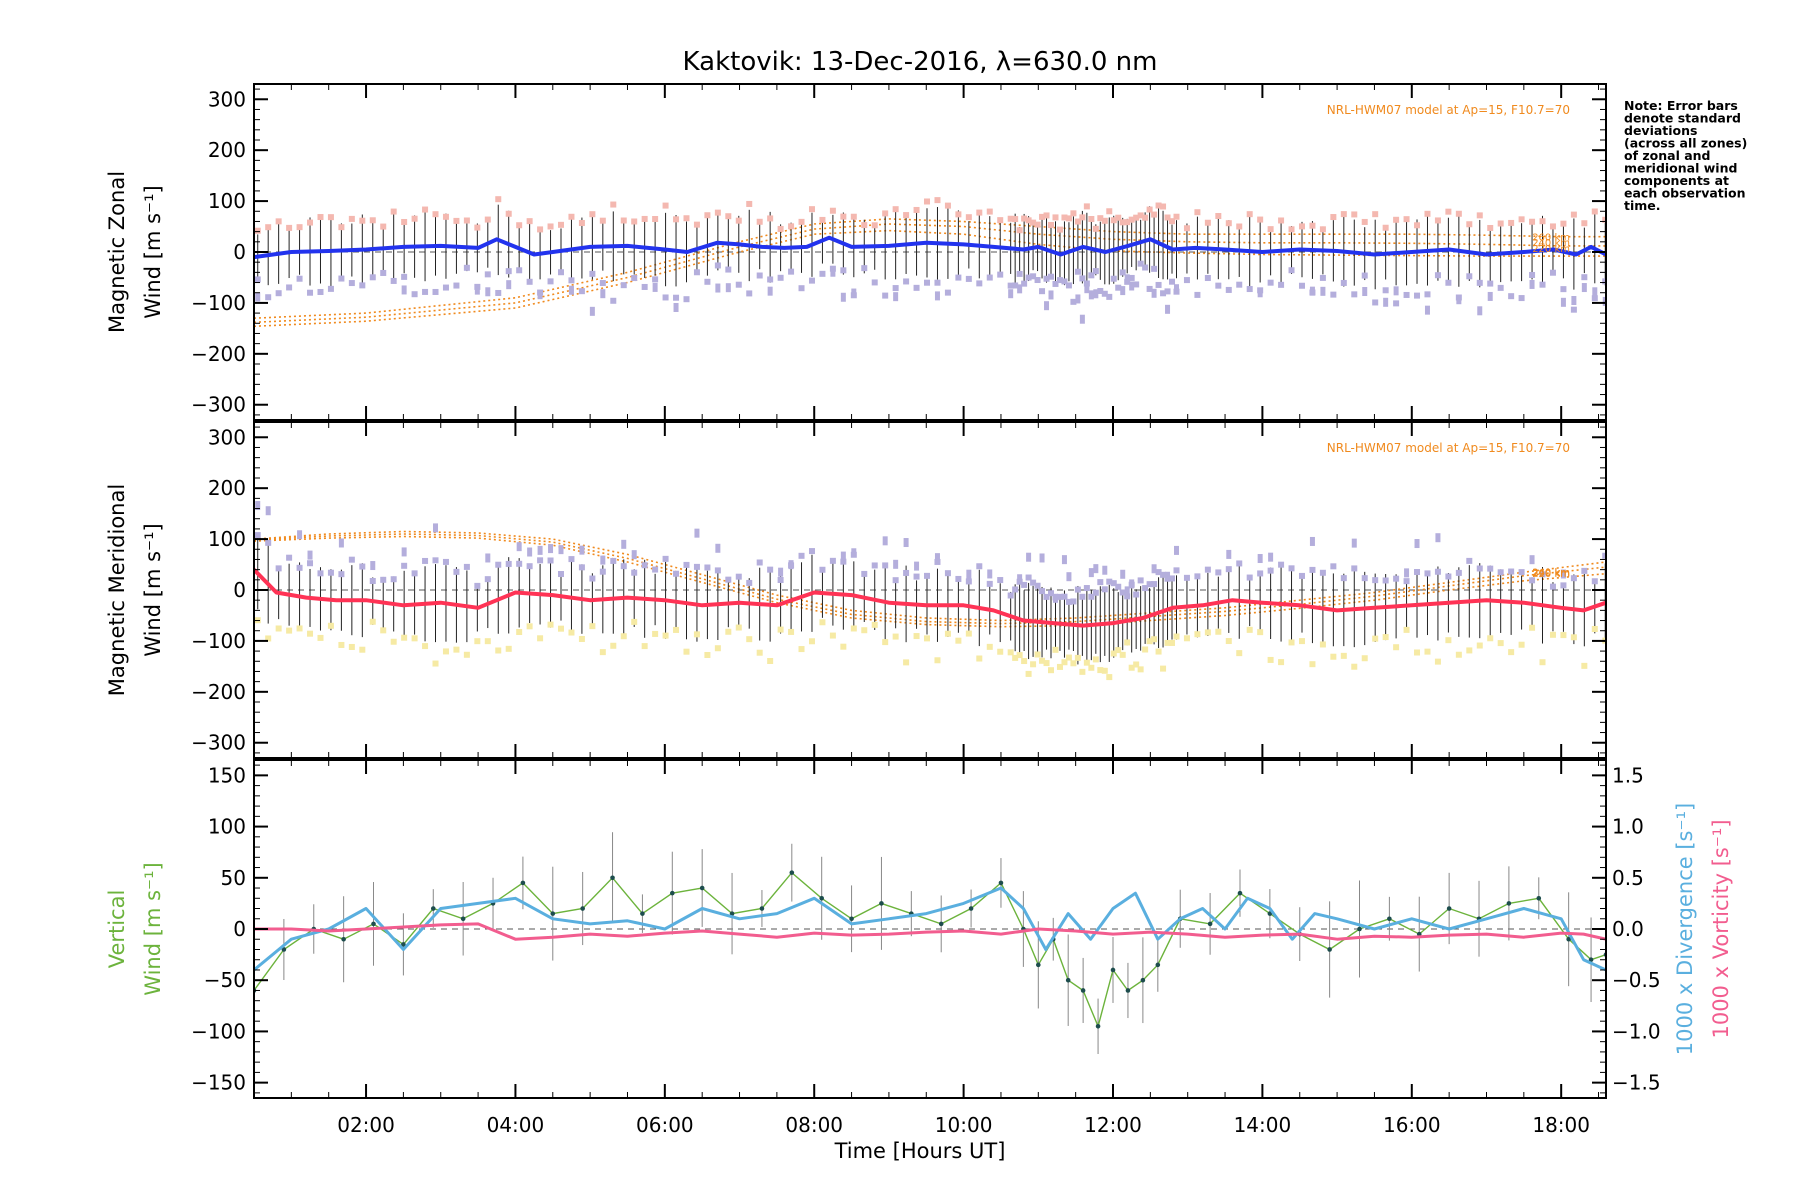  What do you see at coordinates (227, 150) in the screenshot?
I see `y-tick-label: 200` at bounding box center [227, 150].